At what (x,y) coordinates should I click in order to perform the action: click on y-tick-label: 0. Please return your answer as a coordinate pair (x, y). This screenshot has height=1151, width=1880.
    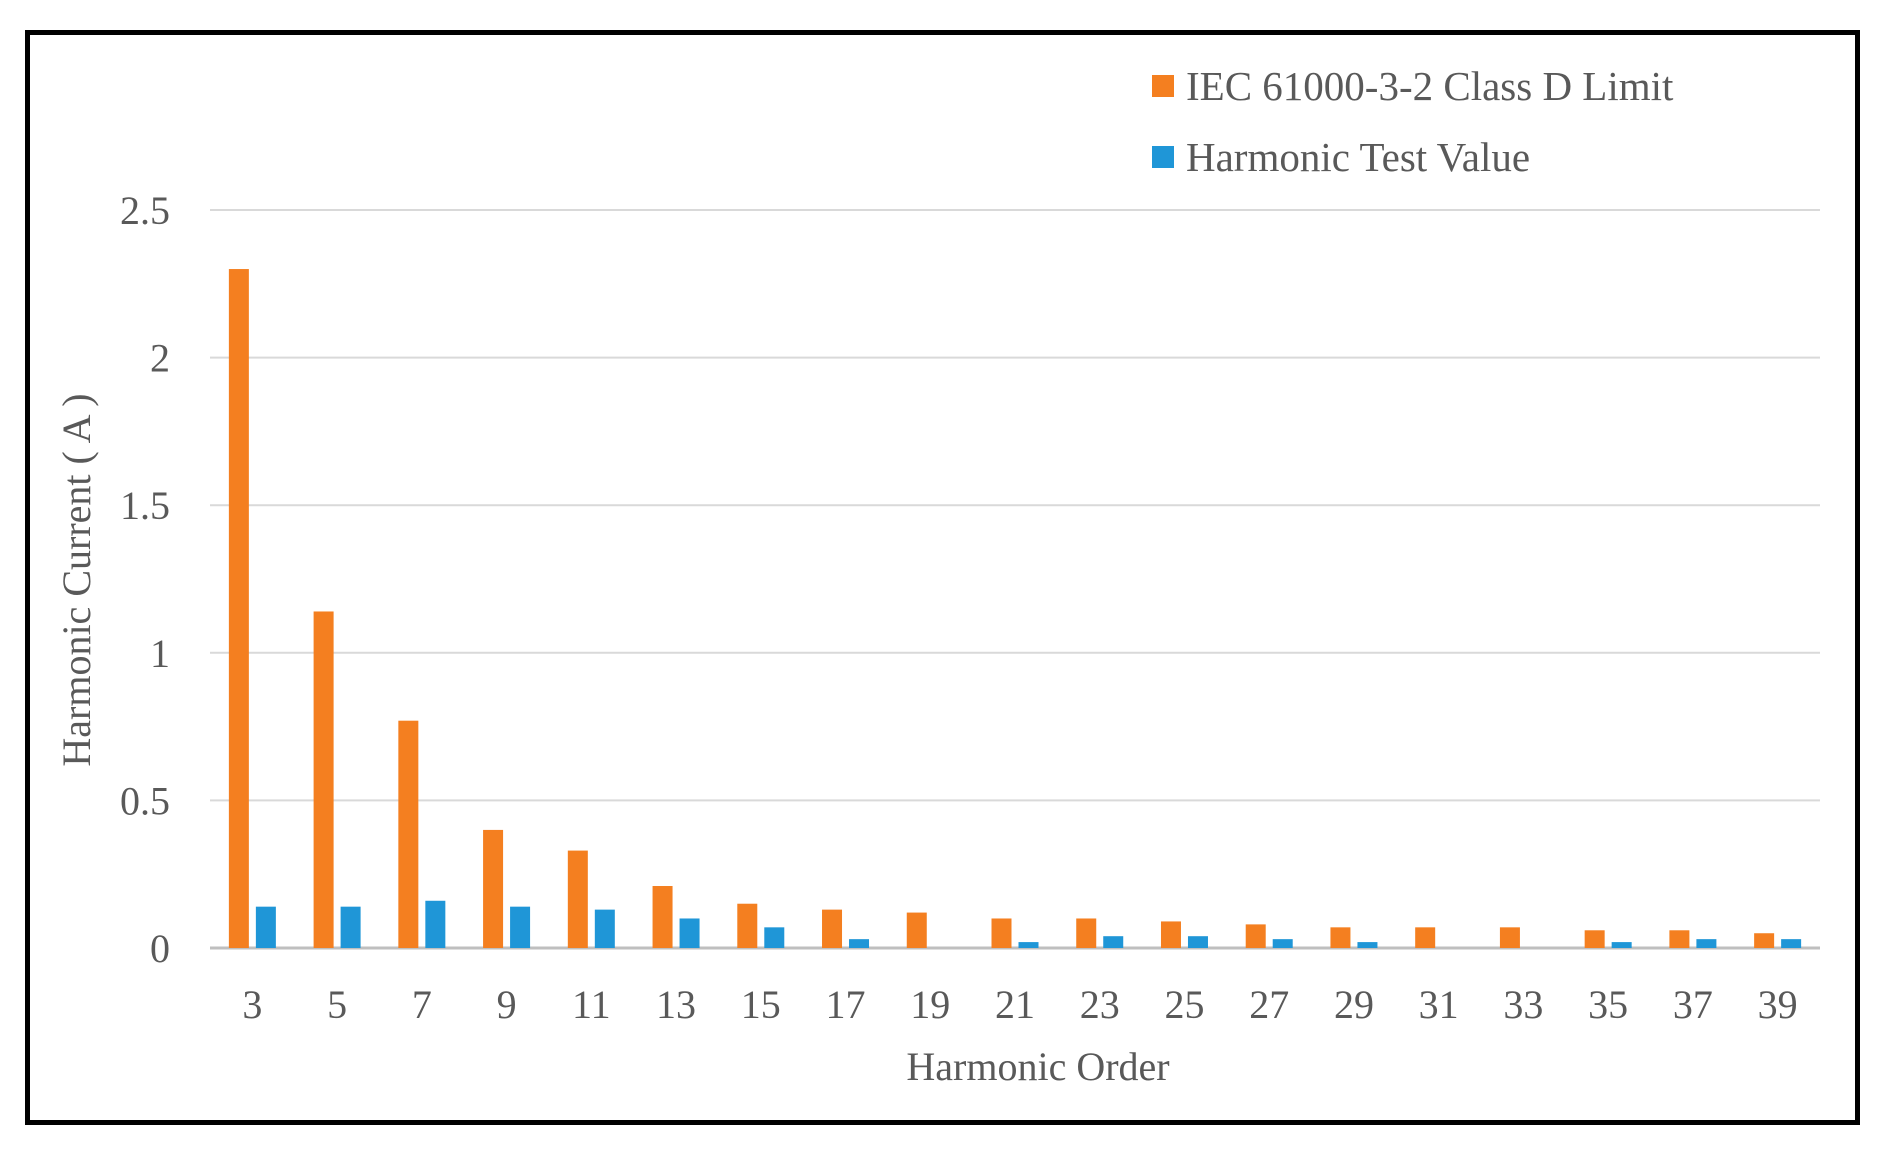
    Looking at the image, I should click on (160, 948).